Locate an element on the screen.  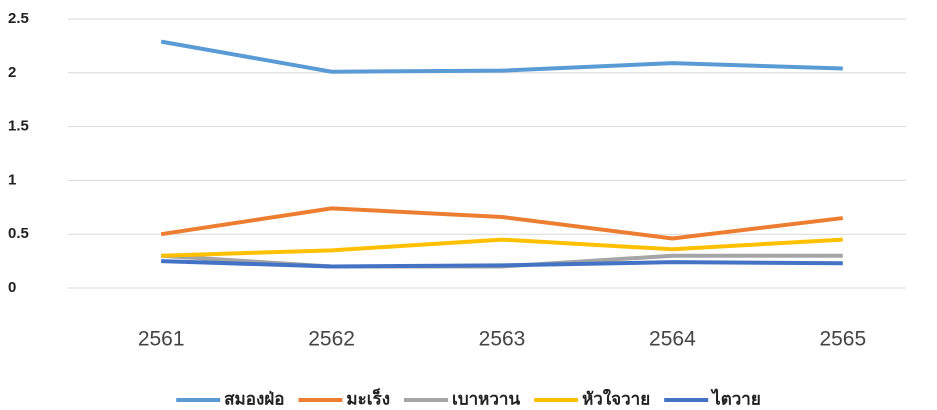
legend-label: หัวใจวาย is located at coordinates (616, 398).